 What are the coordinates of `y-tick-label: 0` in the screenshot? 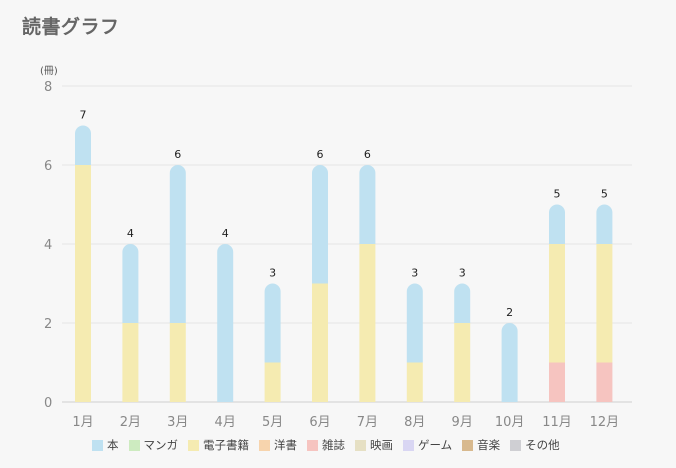 It's located at (48, 403).